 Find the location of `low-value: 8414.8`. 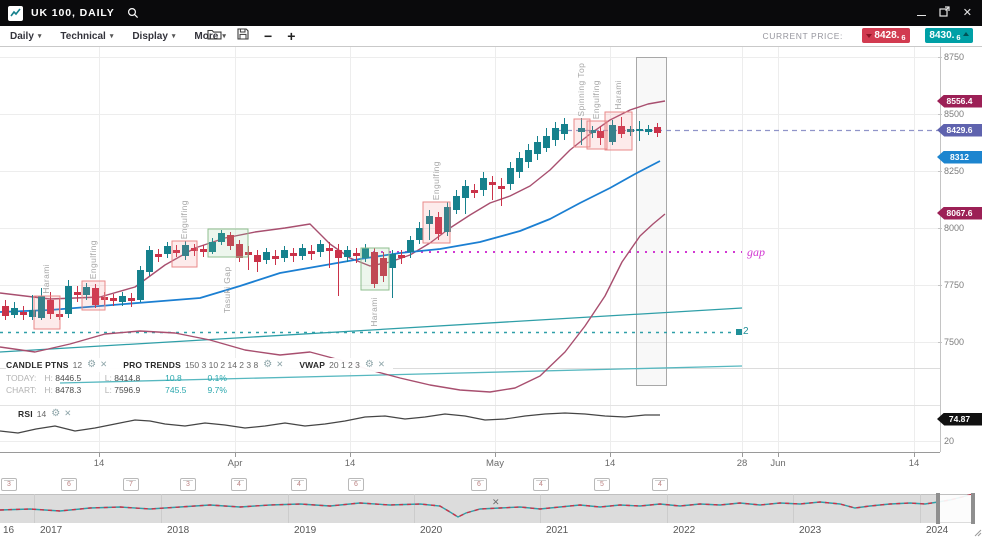

low-value: 8414.8 is located at coordinates (127, 378).